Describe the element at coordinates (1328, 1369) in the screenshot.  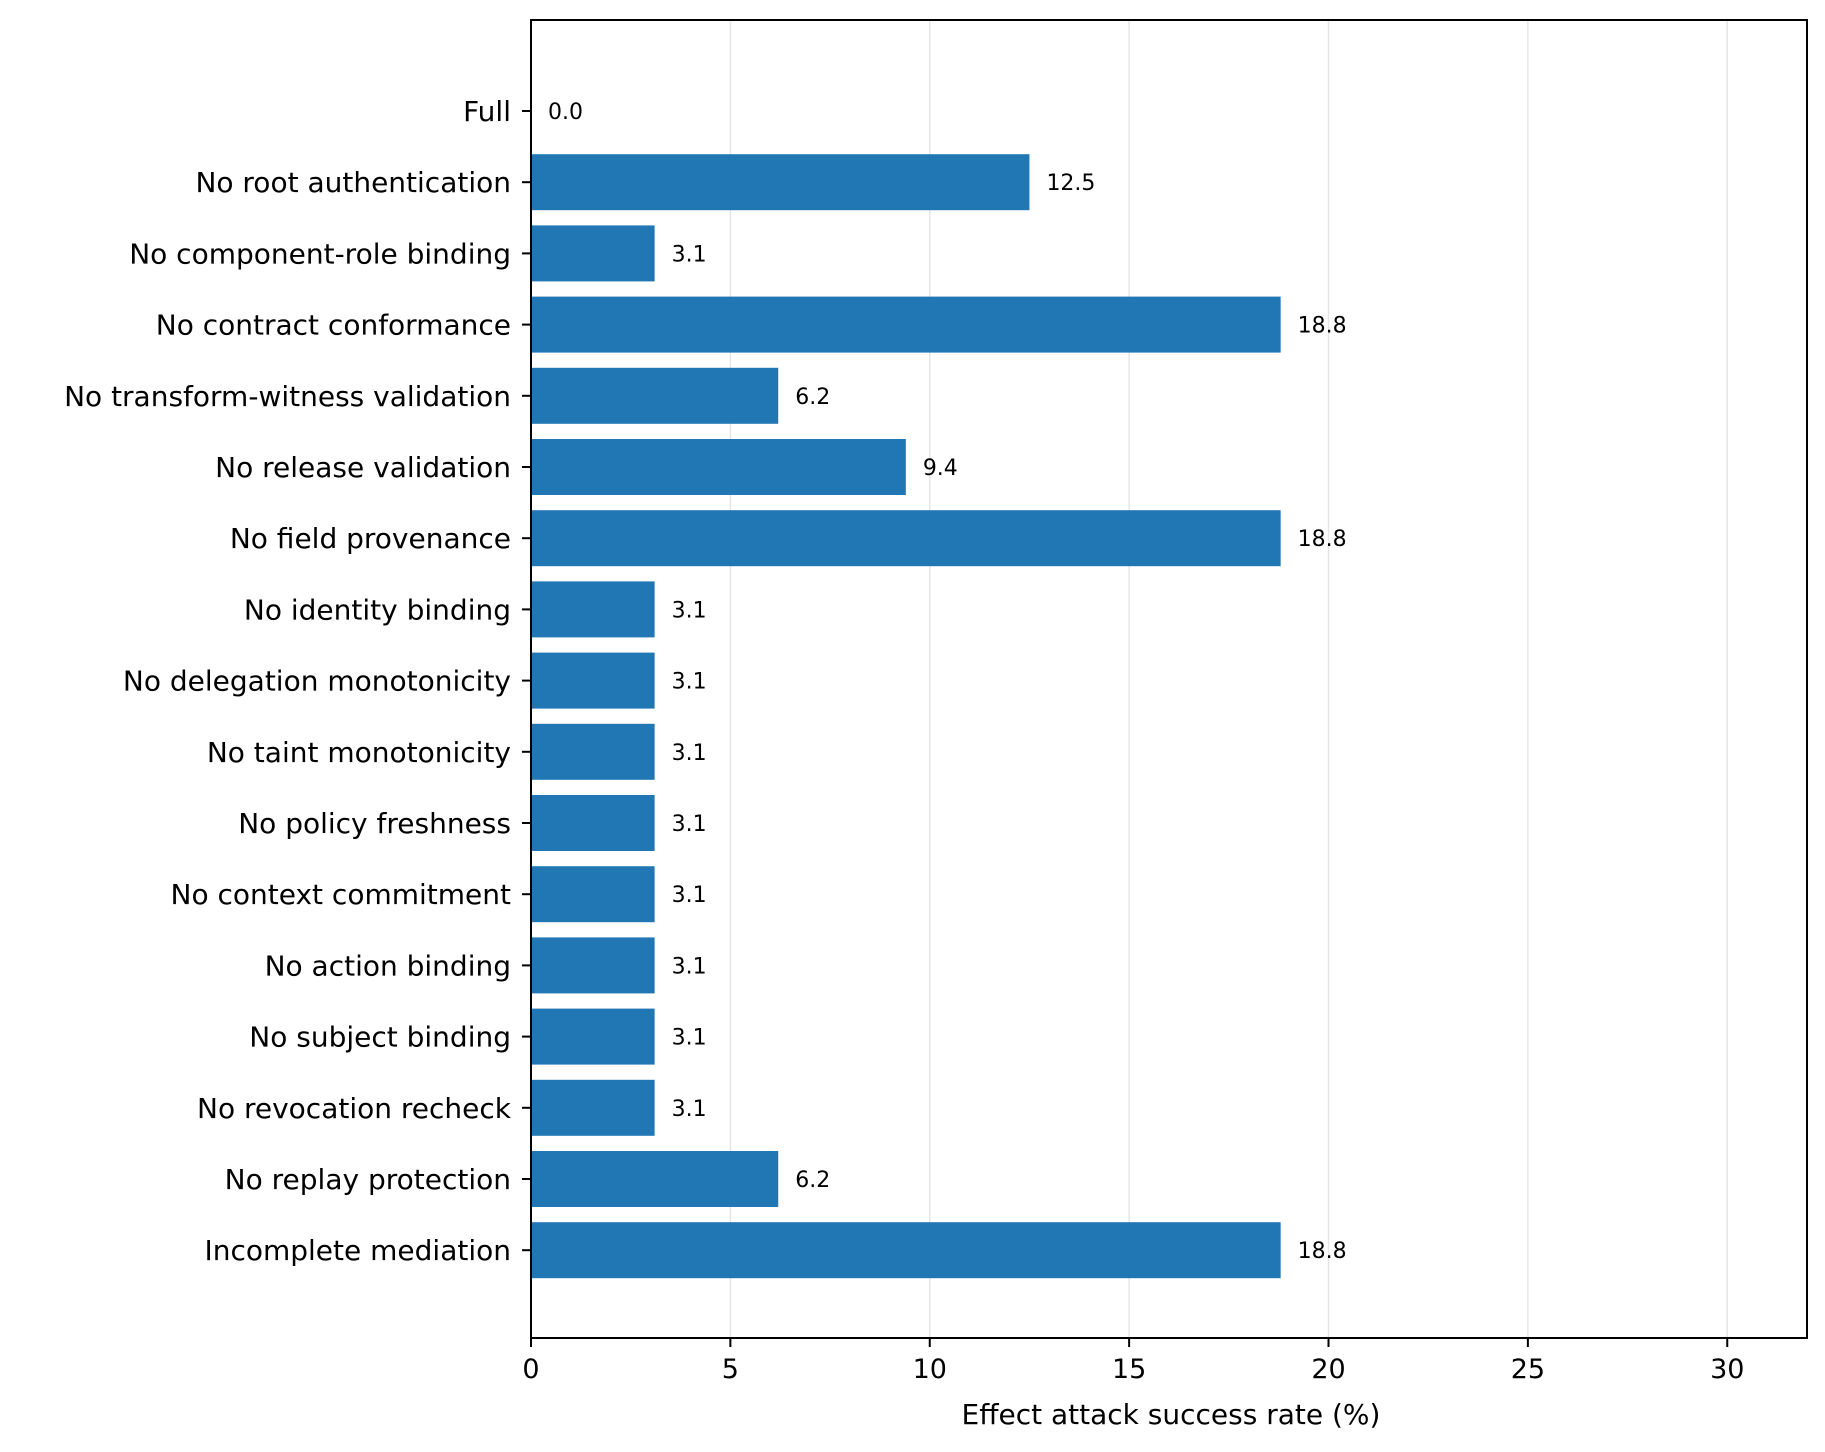
I see `x-tick-label: 20` at that location.